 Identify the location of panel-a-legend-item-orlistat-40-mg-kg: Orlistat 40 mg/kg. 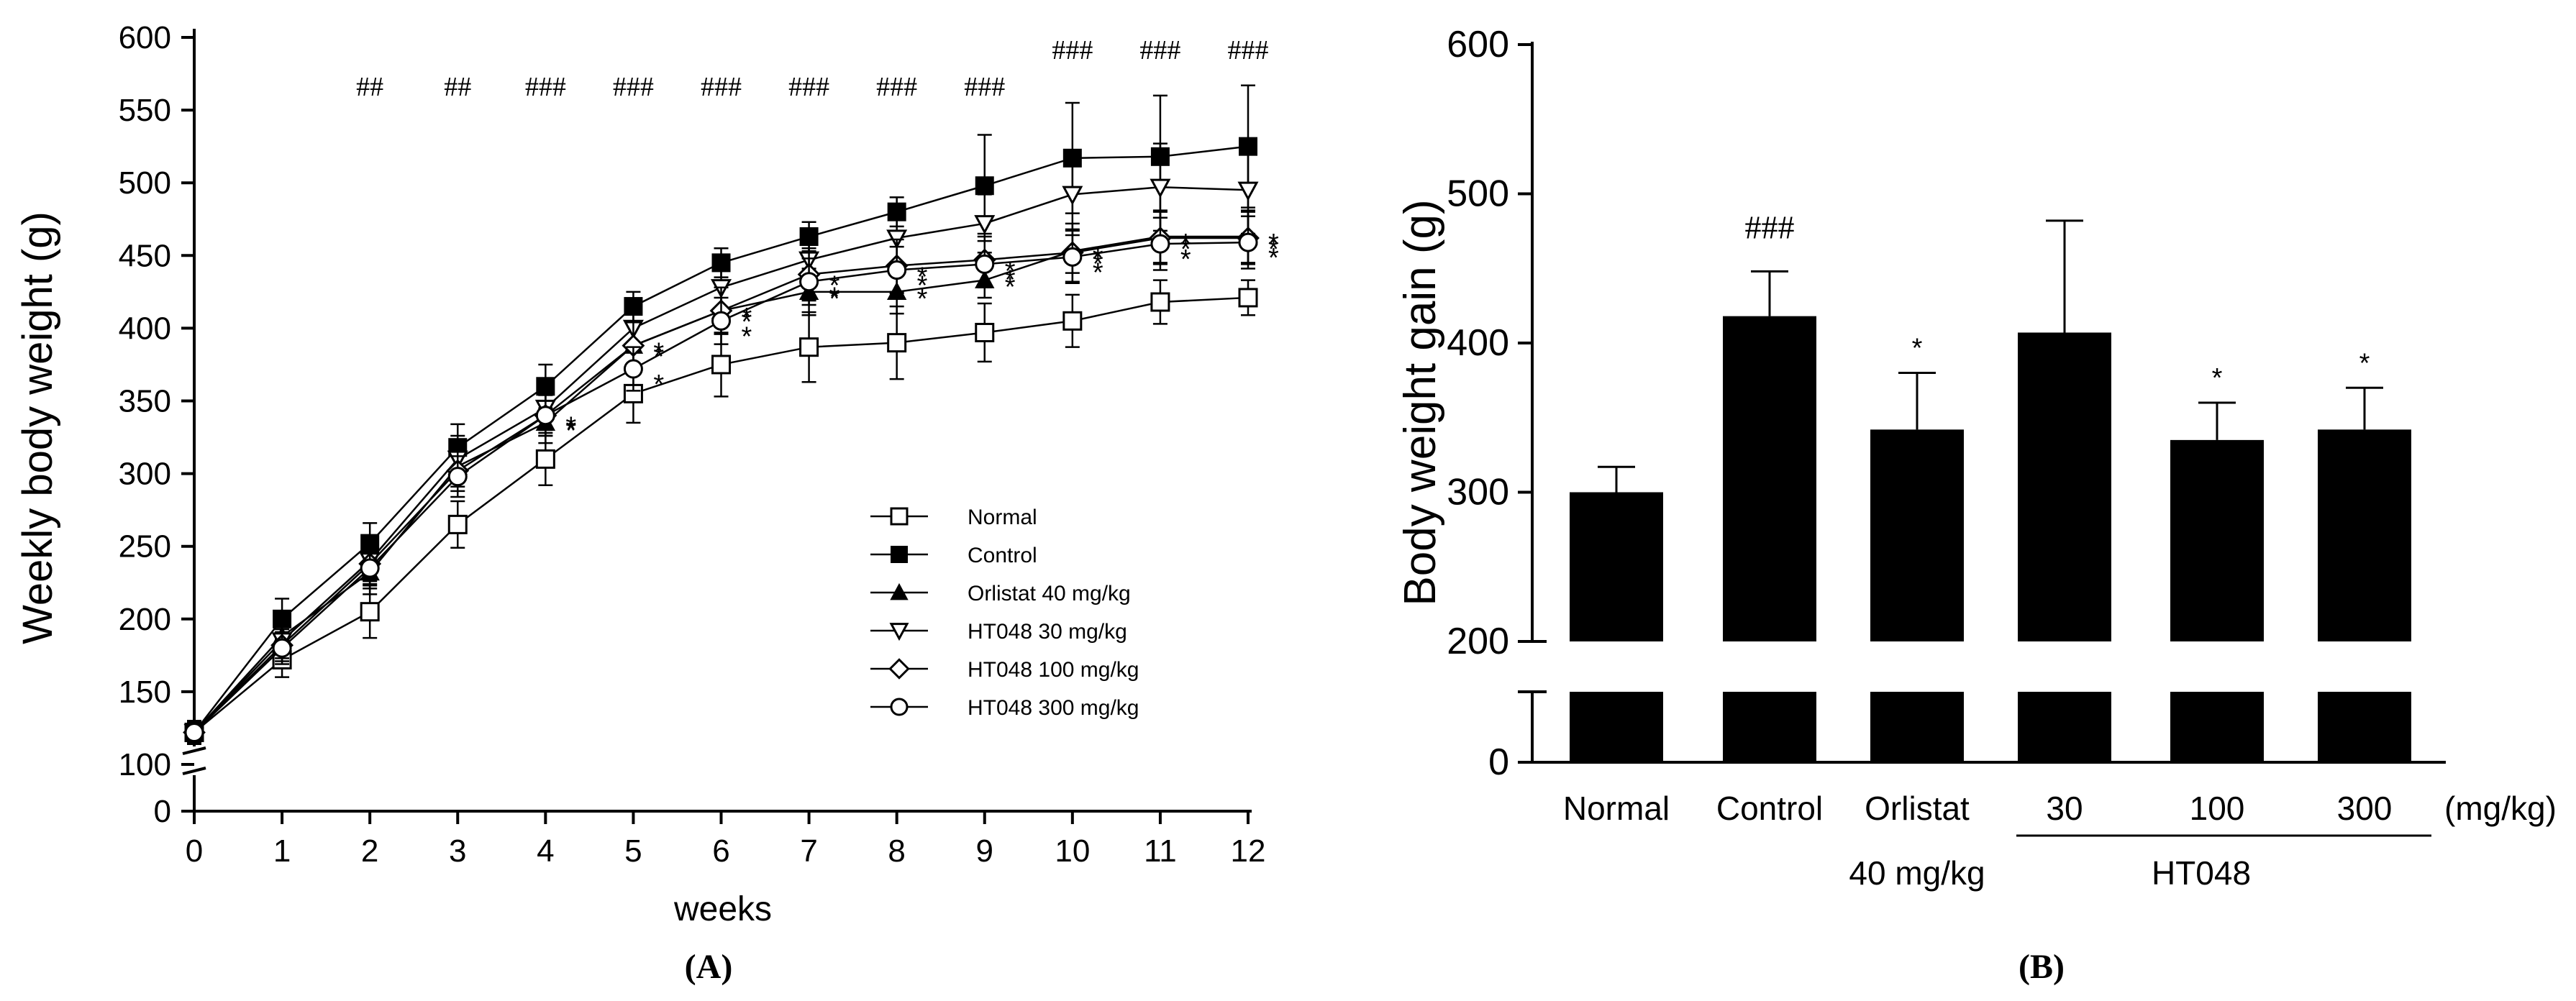
(1001, 594).